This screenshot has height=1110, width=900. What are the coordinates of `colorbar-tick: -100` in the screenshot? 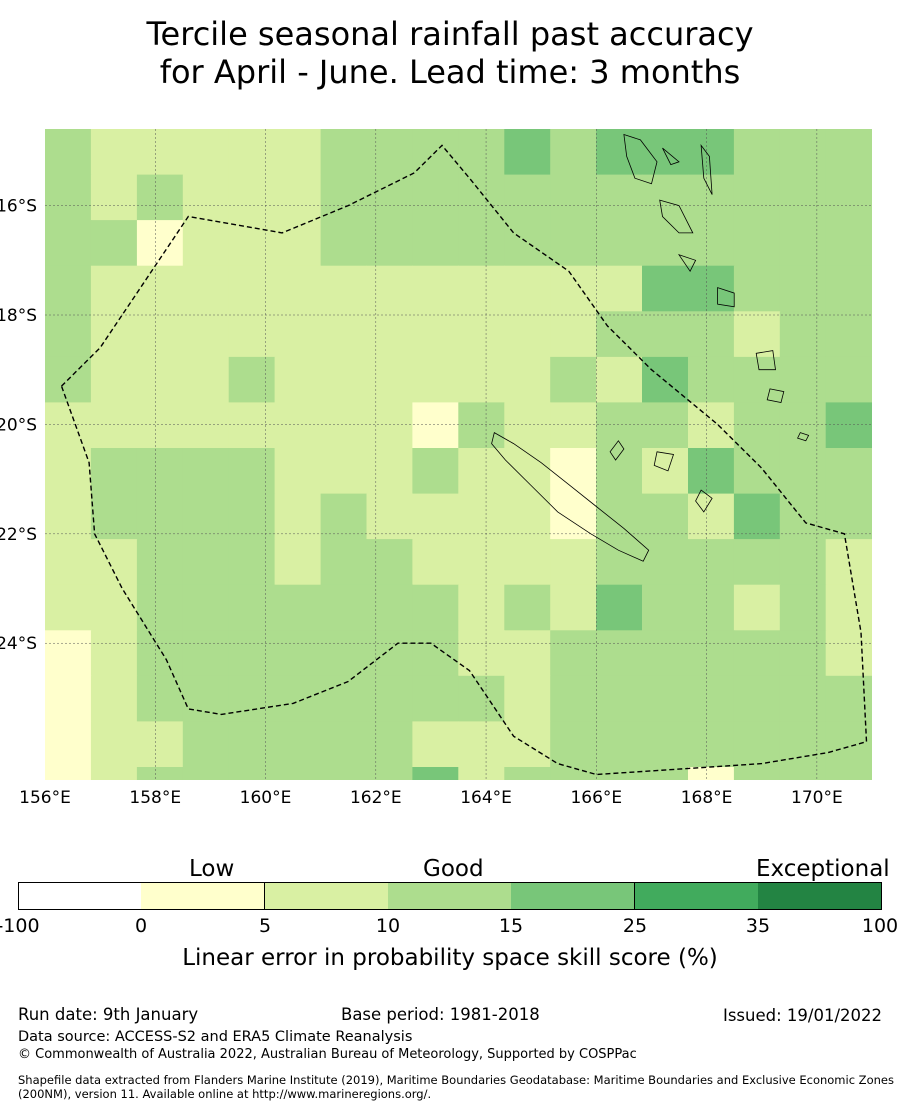 It's located at (20, 926).